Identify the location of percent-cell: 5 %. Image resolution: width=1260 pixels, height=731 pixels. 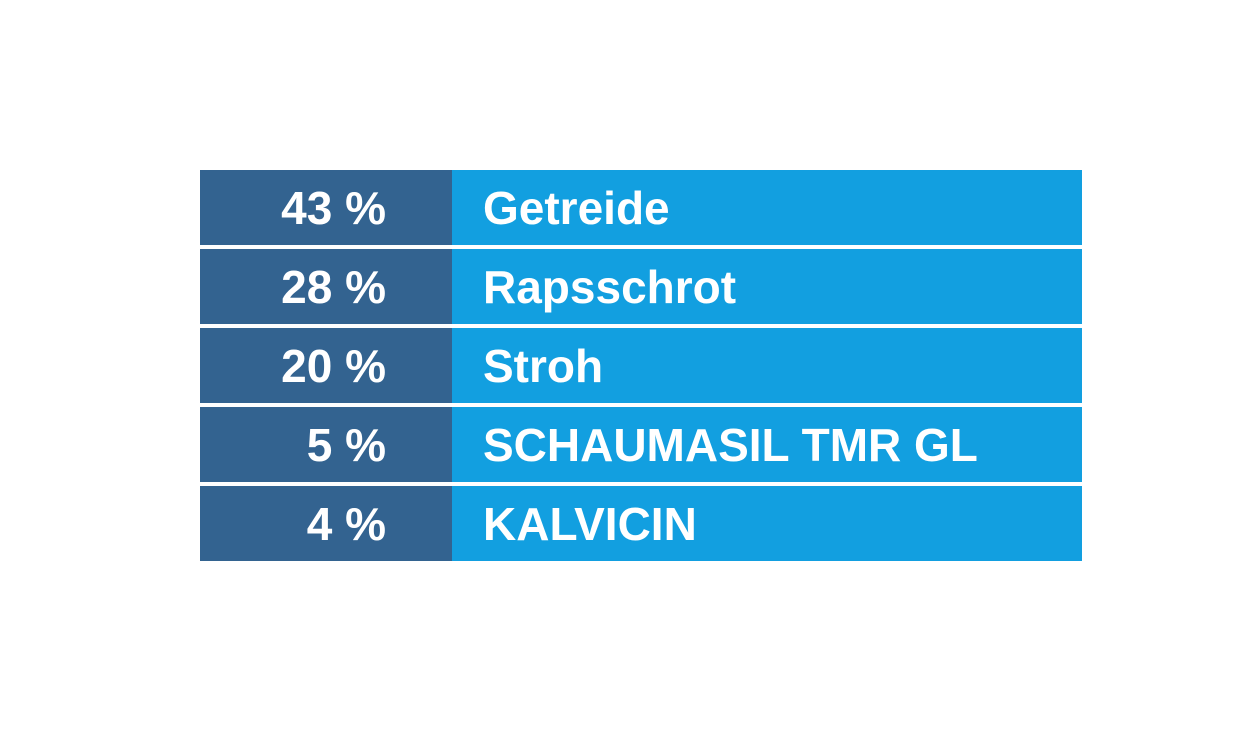
(326, 444).